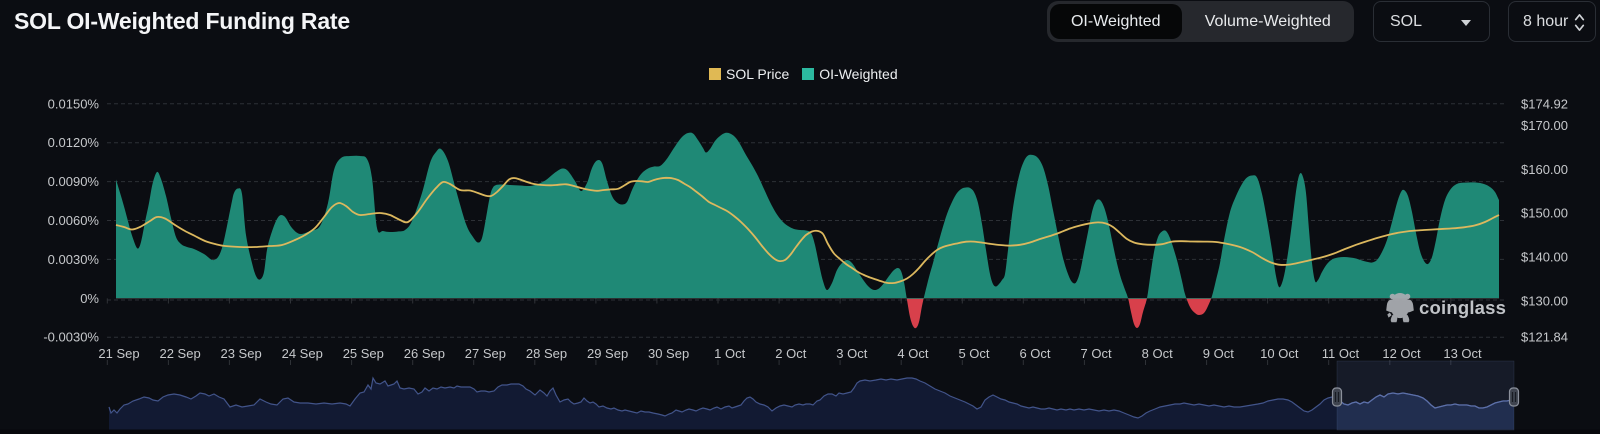  What do you see at coordinates (179, 353) in the screenshot?
I see `svg-text: 22 Sep` at bounding box center [179, 353].